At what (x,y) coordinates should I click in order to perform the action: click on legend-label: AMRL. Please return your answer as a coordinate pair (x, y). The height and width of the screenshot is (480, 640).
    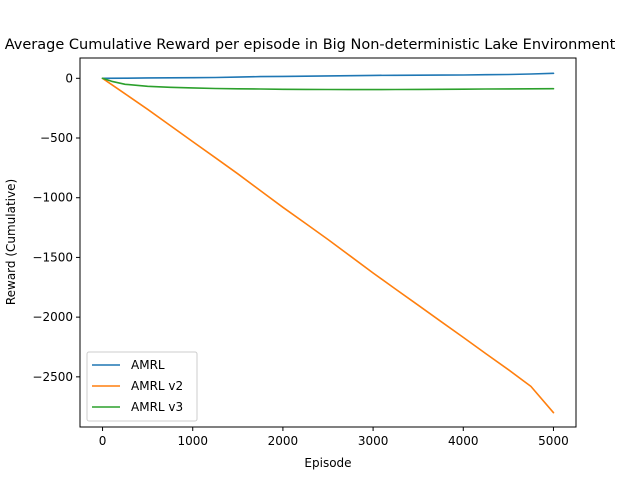
    Looking at the image, I should click on (148, 365).